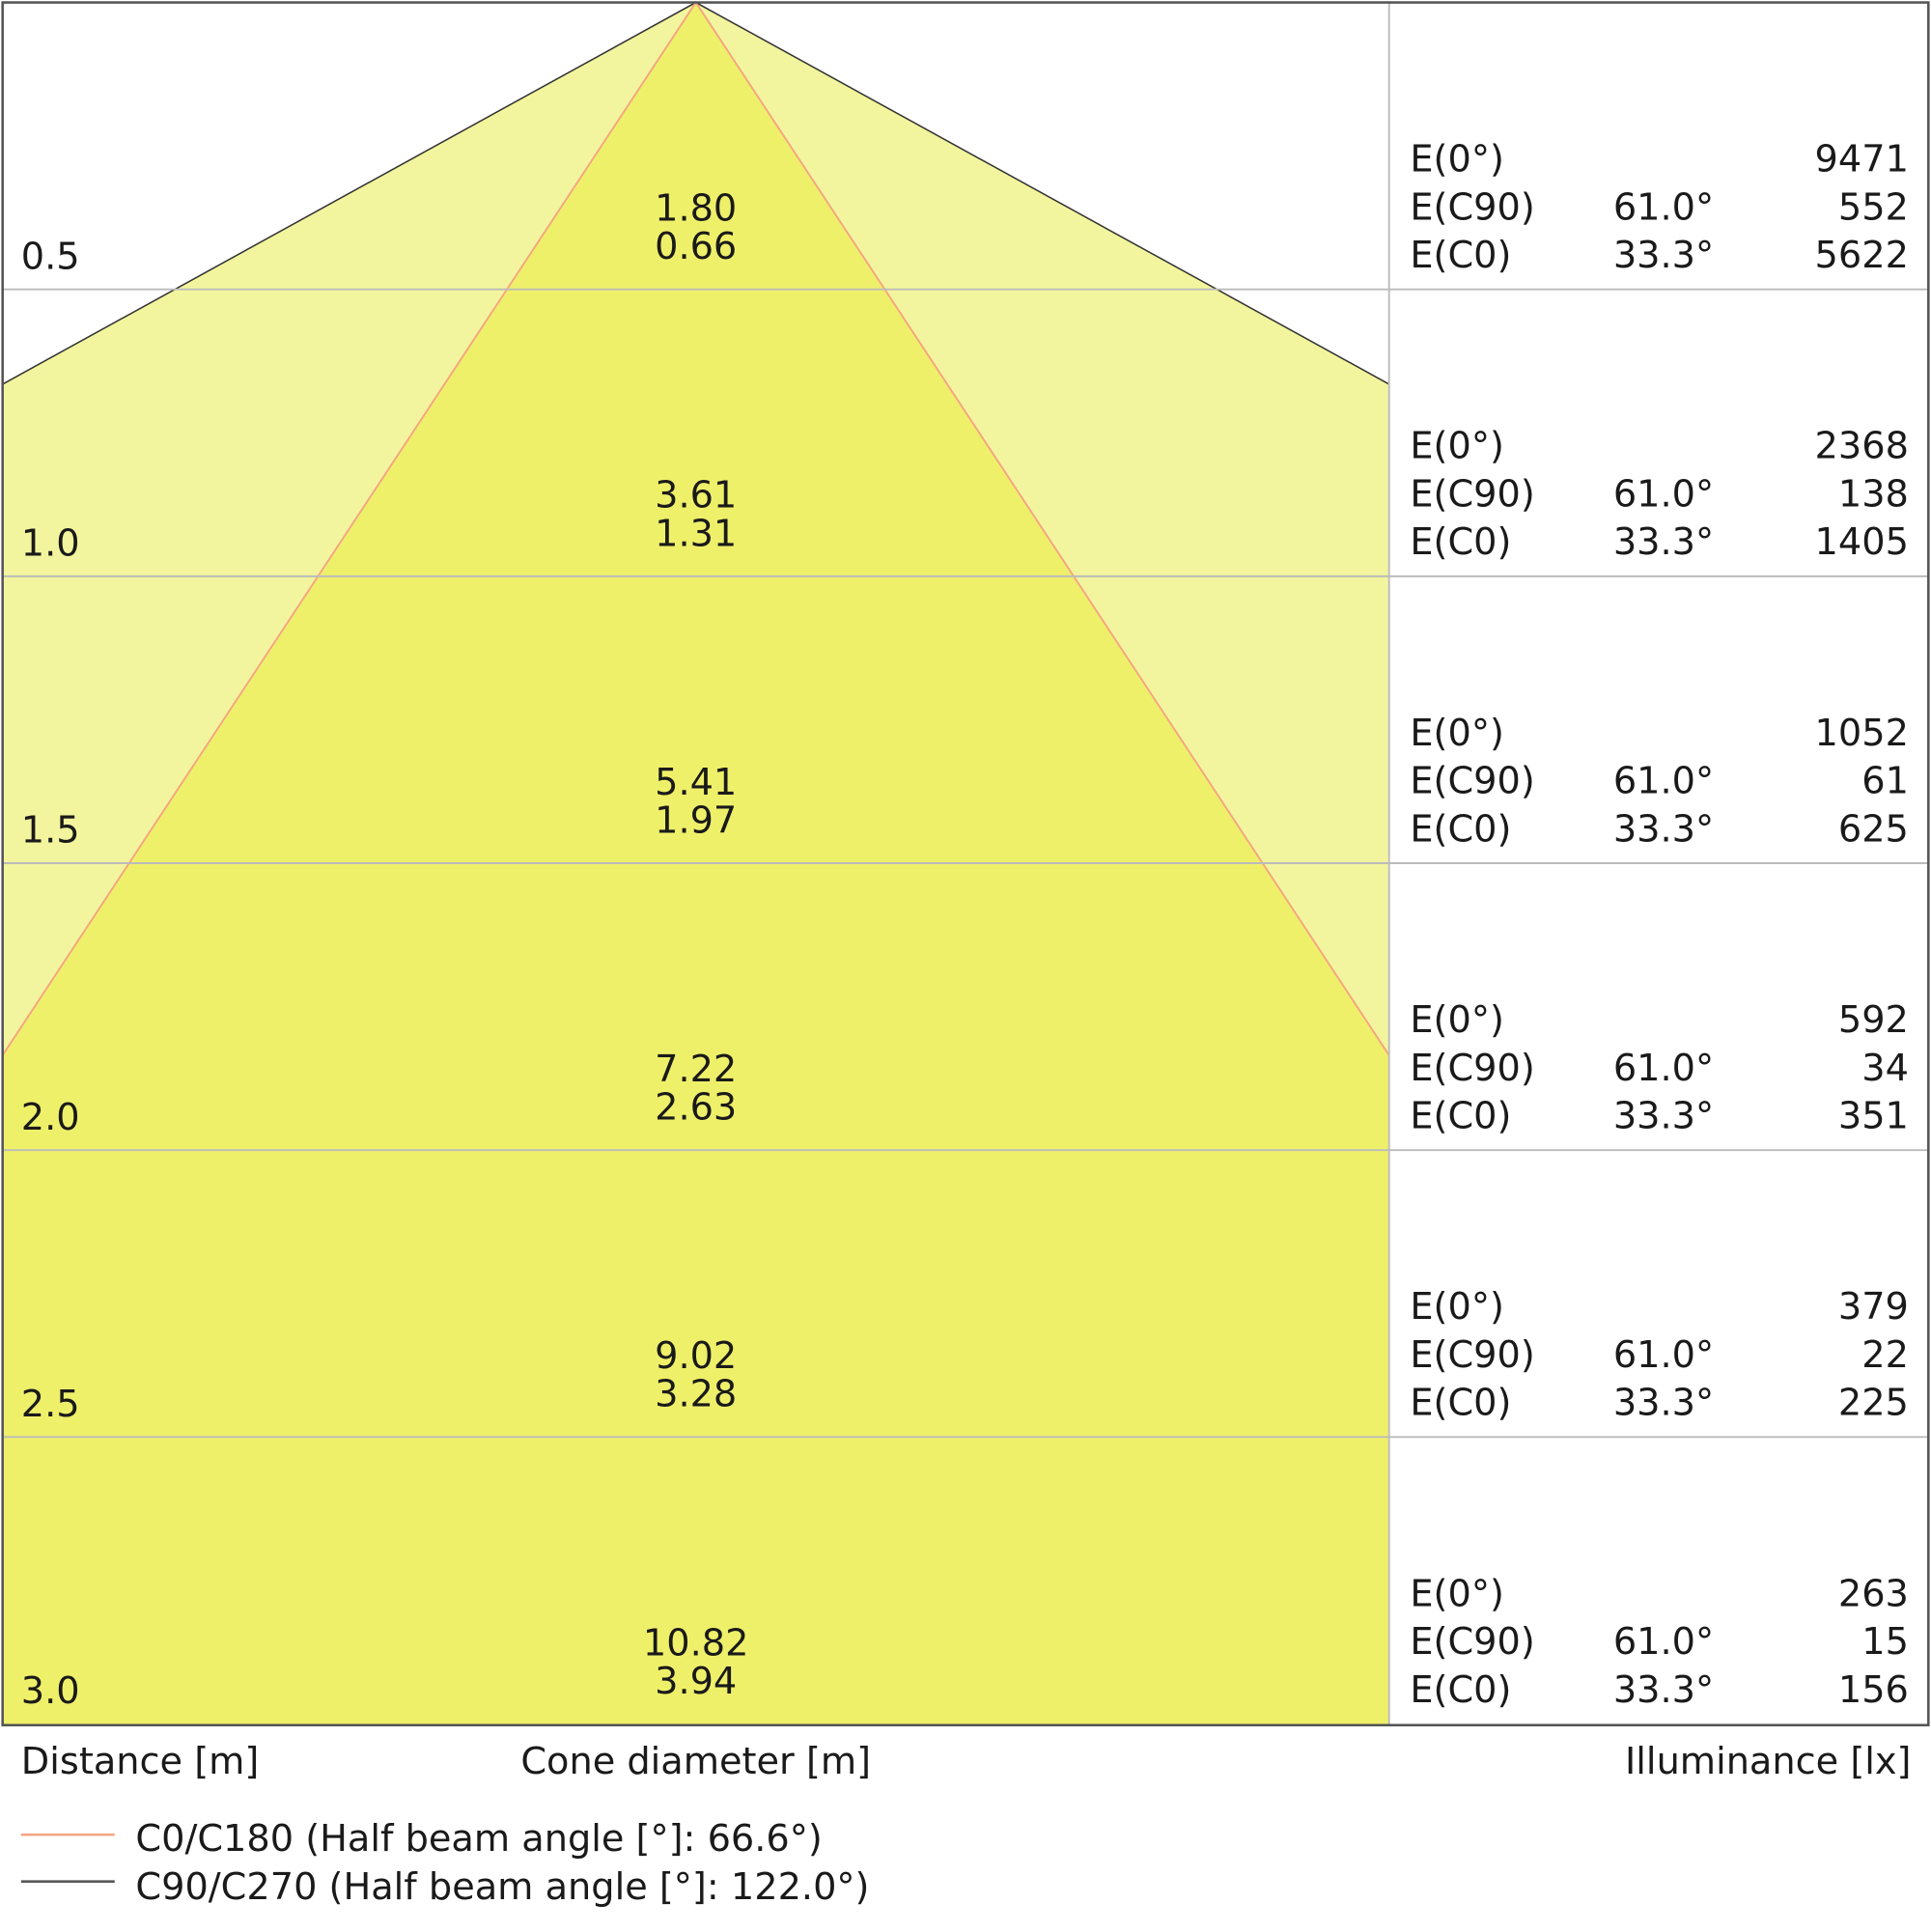 Image resolution: width=1931 pixels, height=1932 pixels. I want to click on c0-diameter: 3.28, so click(696, 1395).